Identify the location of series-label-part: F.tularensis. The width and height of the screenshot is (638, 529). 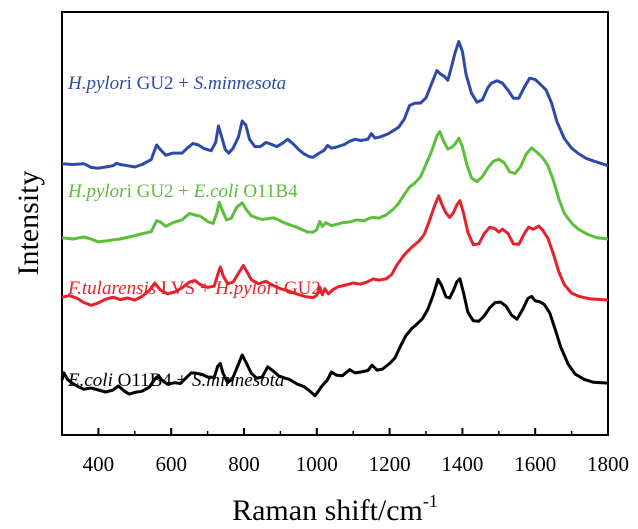
(111, 288).